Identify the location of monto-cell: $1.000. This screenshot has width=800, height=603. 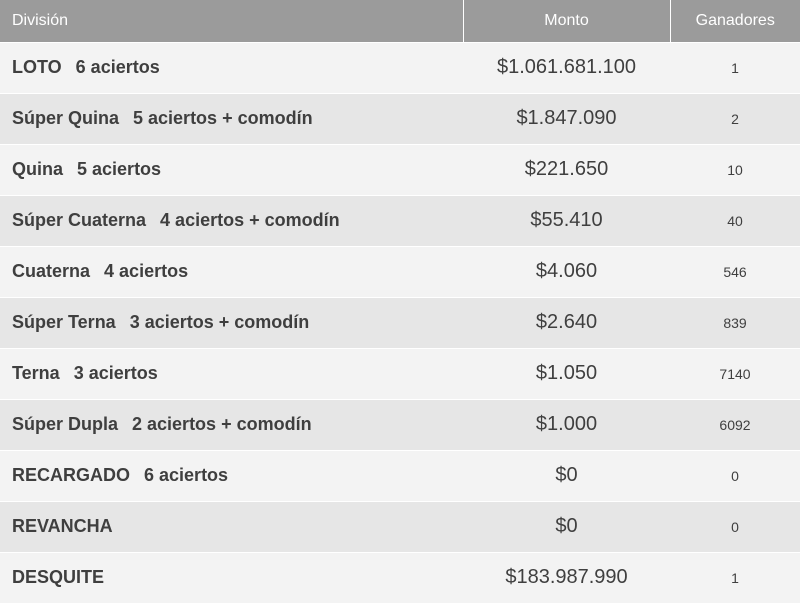
(566, 424).